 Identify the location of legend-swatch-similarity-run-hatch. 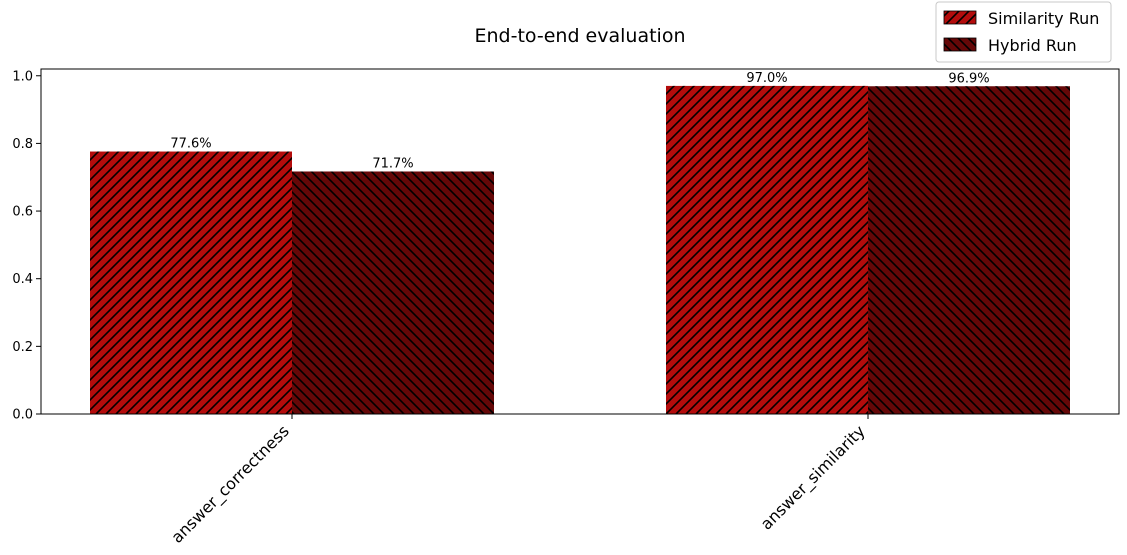
(960, 17).